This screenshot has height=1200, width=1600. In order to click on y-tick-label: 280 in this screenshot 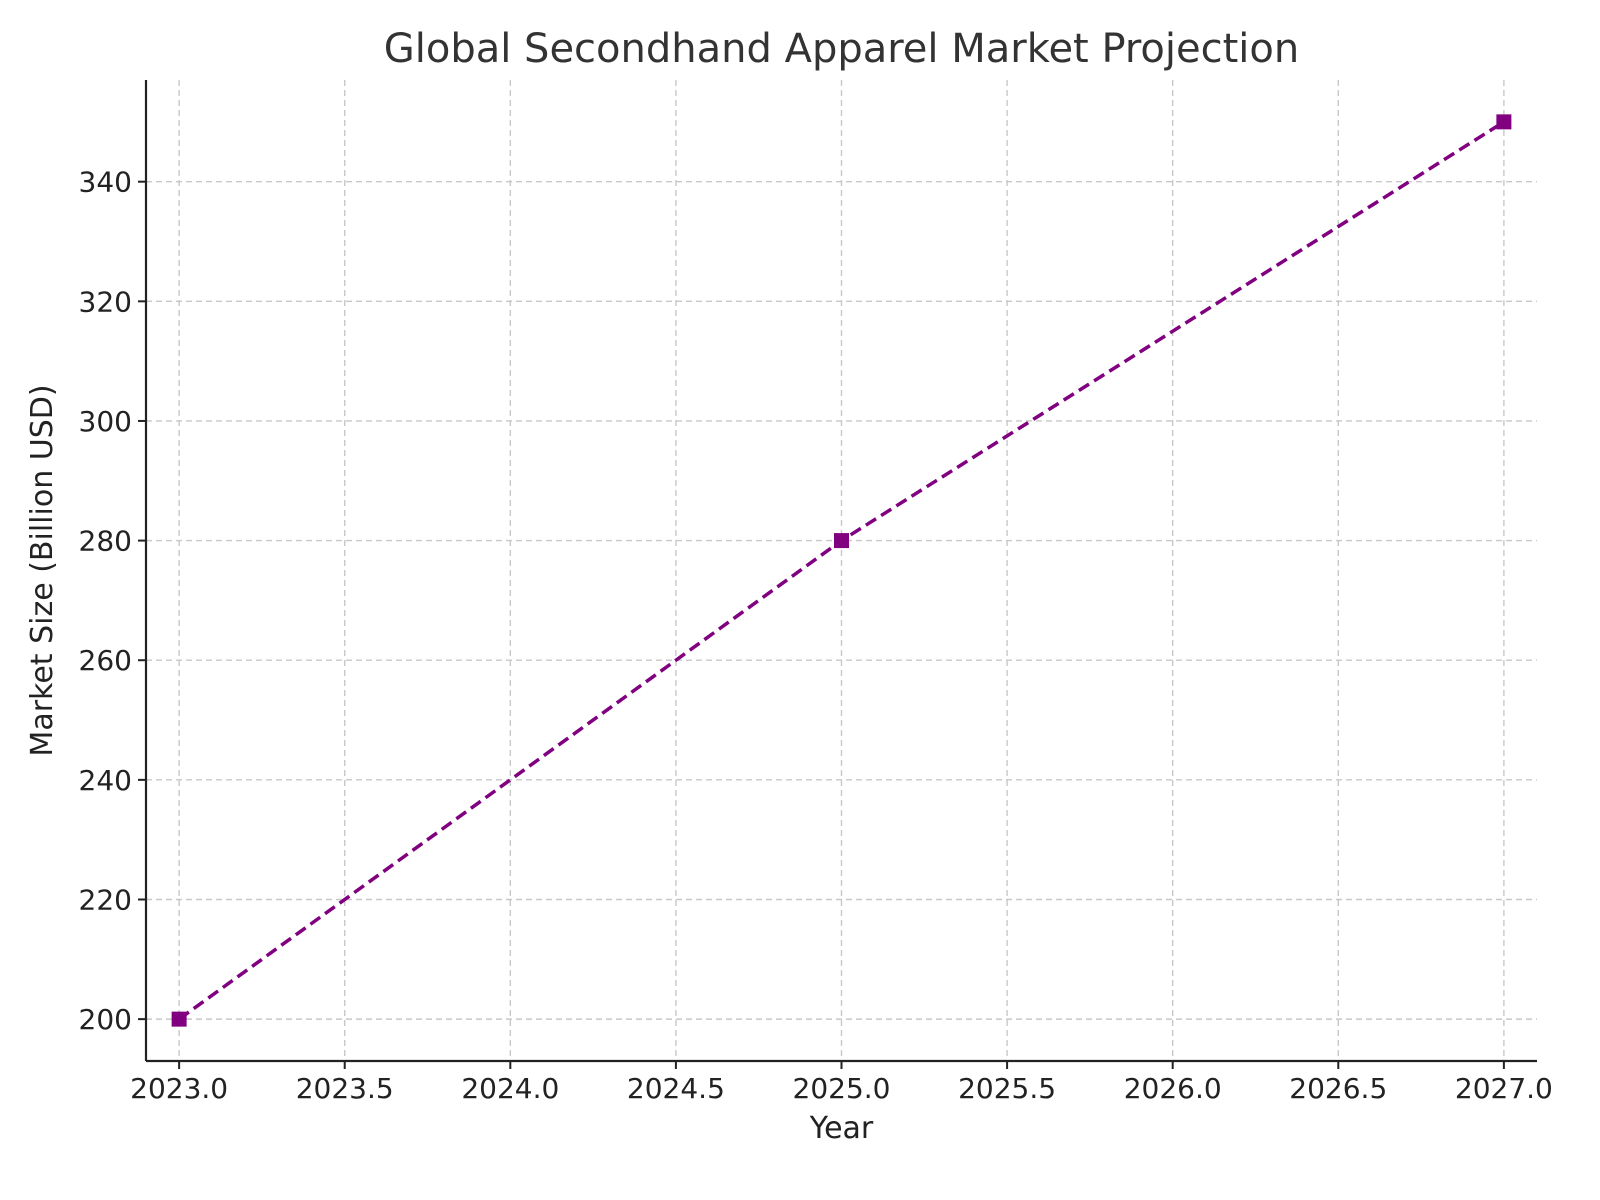, I will do `click(105, 541)`.